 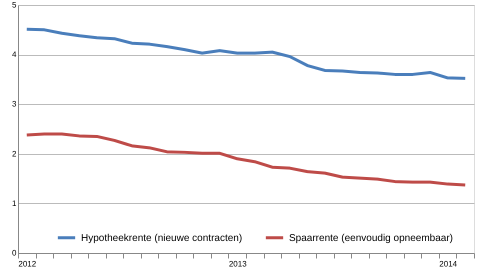 I want to click on y-tick-label: 5, so click(x=15, y=5).